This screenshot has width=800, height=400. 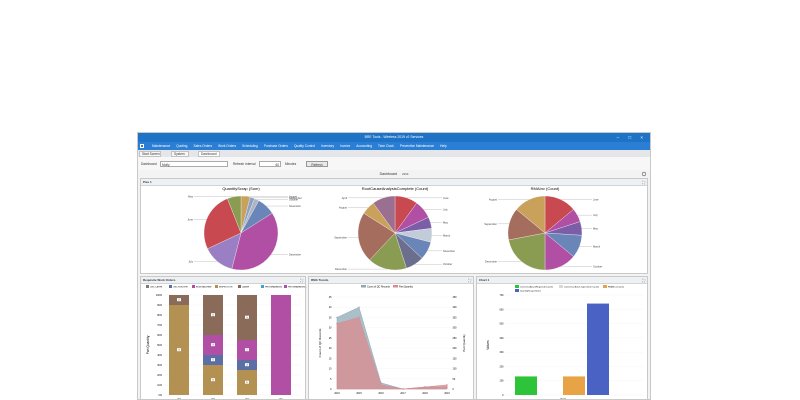 What do you see at coordinates (246, 287) in the screenshot?
I see `legend-label: LASER` at bounding box center [246, 287].